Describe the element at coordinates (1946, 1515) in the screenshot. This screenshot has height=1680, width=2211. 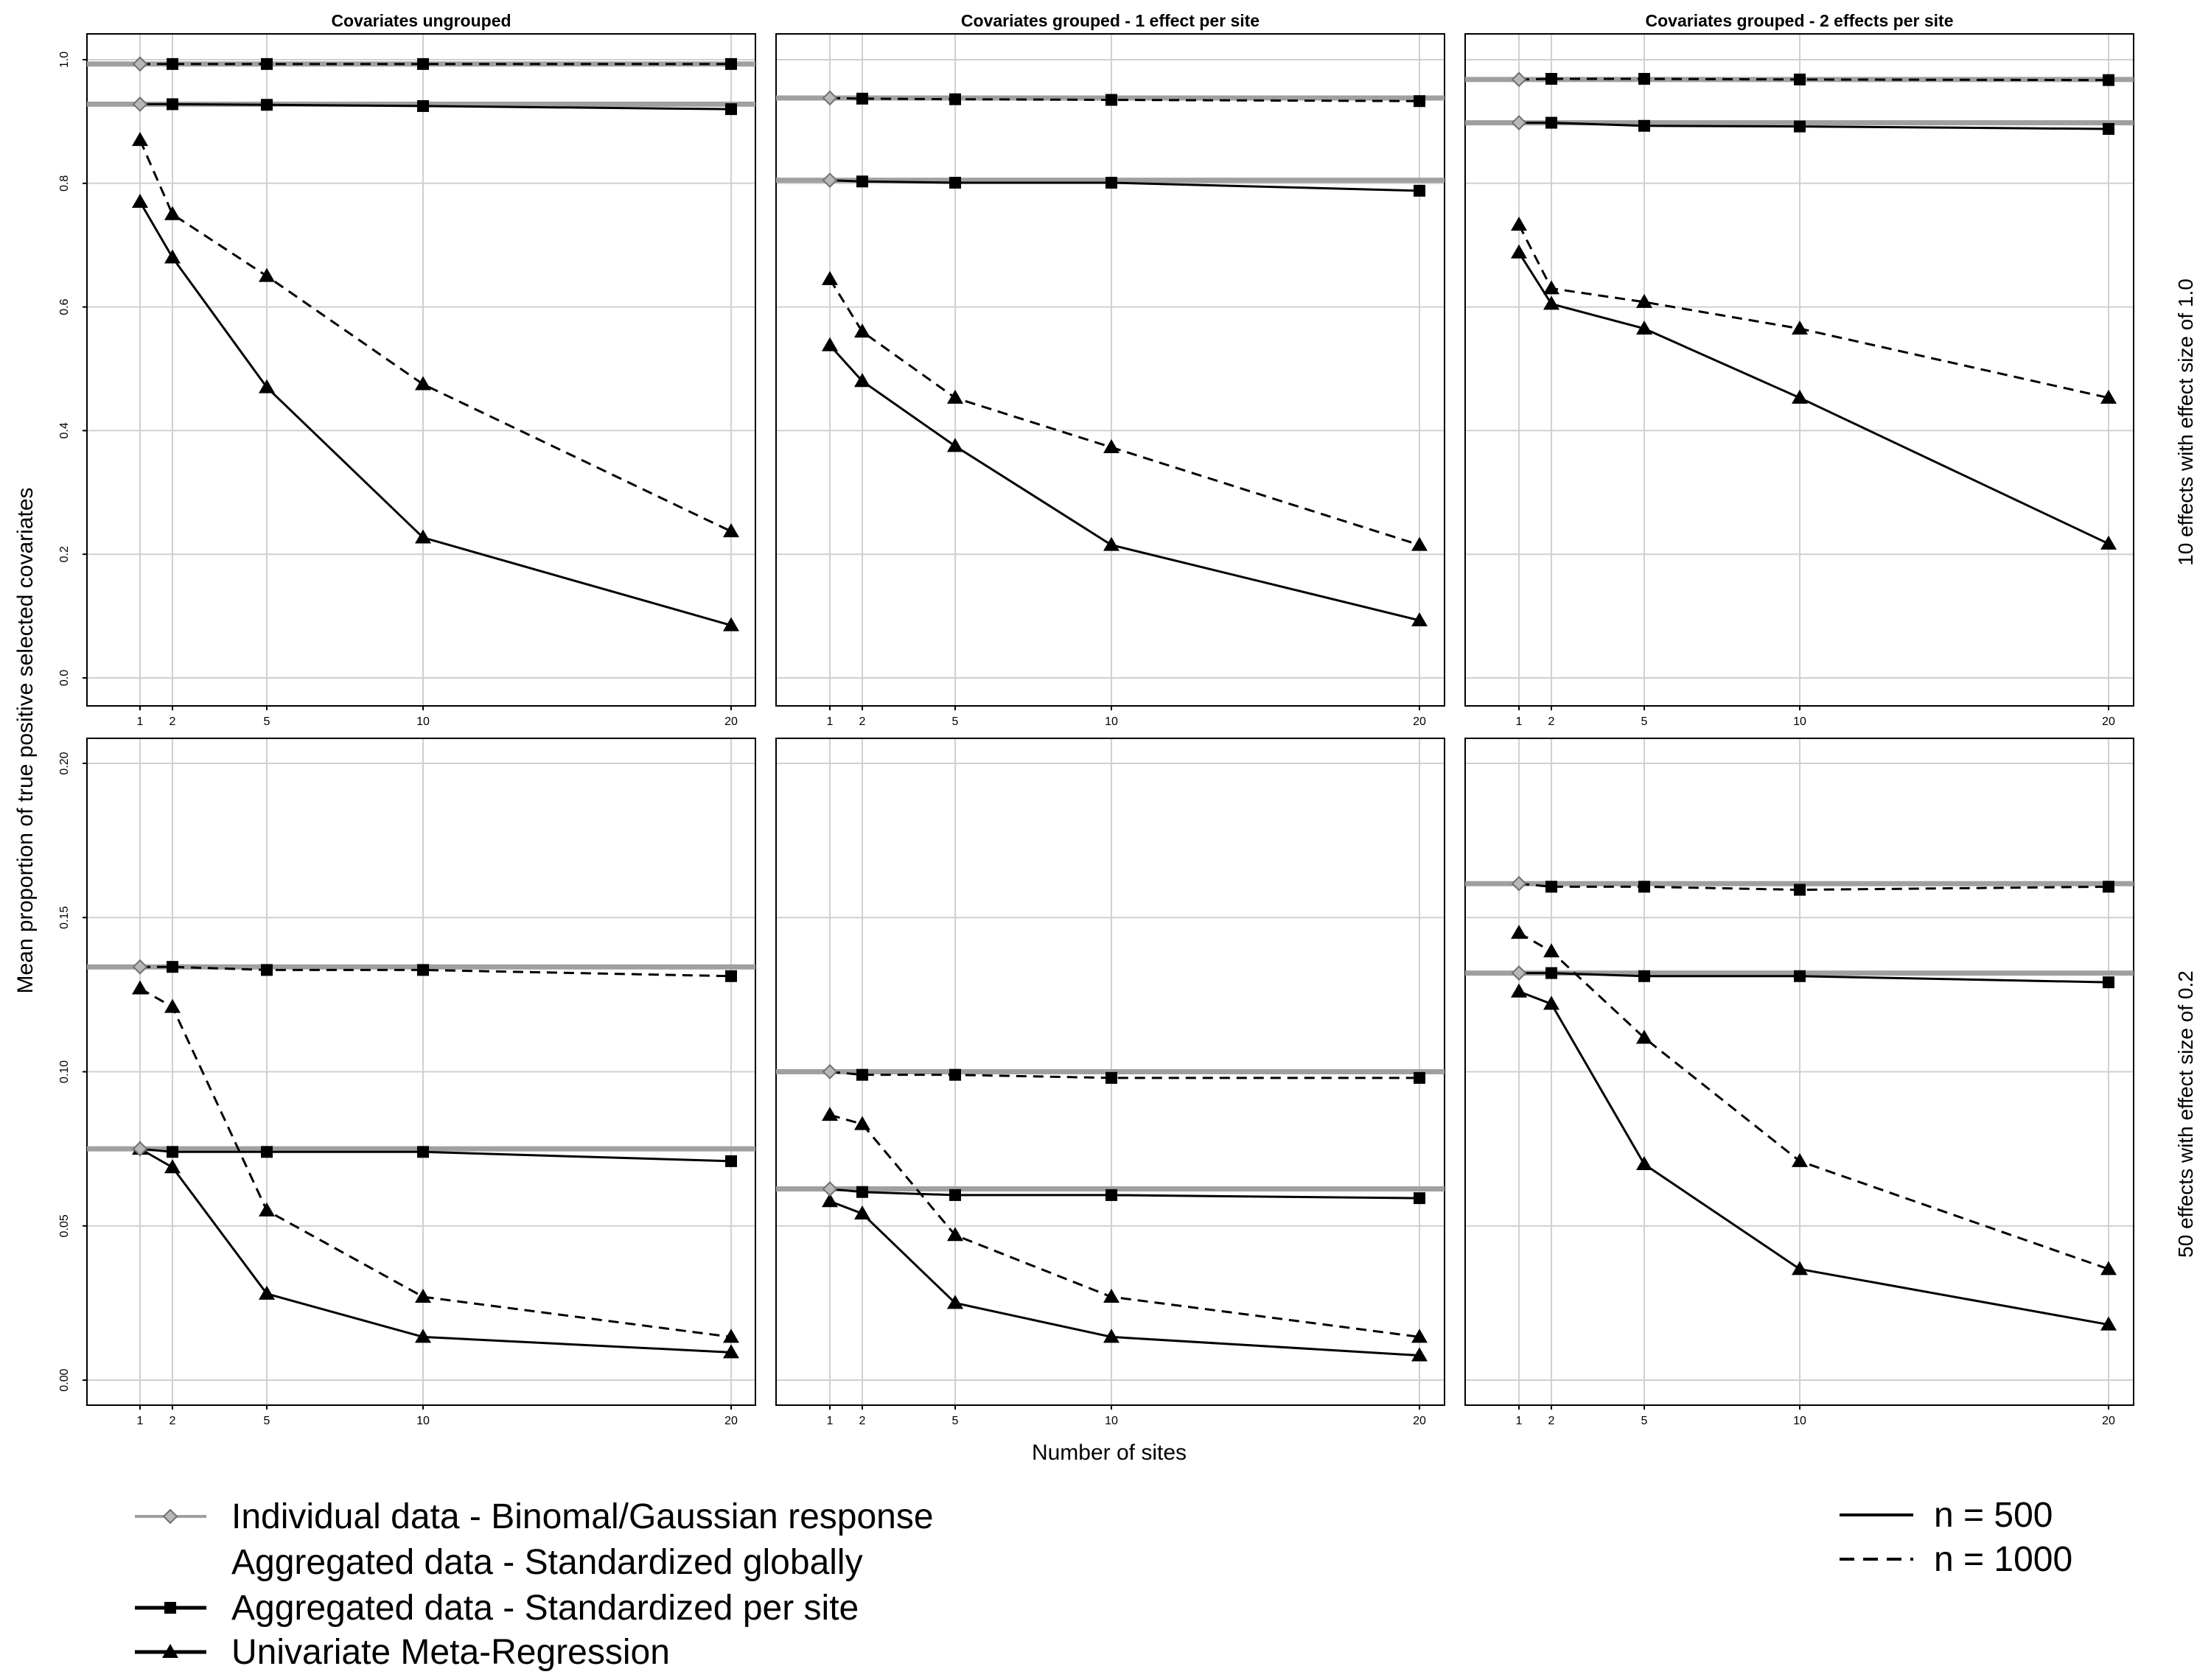
I see `legend-size-item: n = 500` at that location.